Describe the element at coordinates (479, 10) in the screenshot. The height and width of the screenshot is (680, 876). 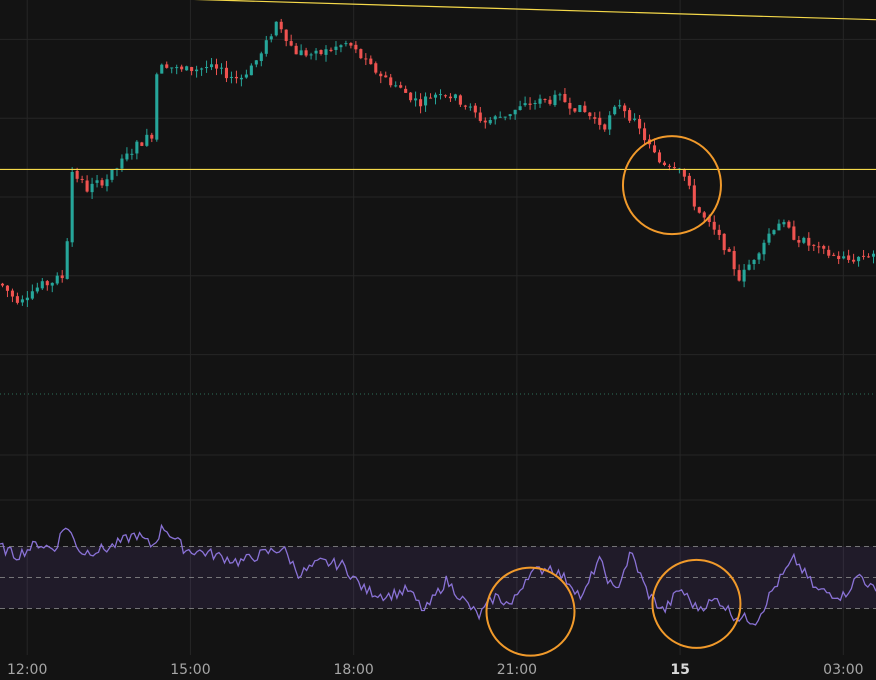
I see `resistance-trend-line` at that location.